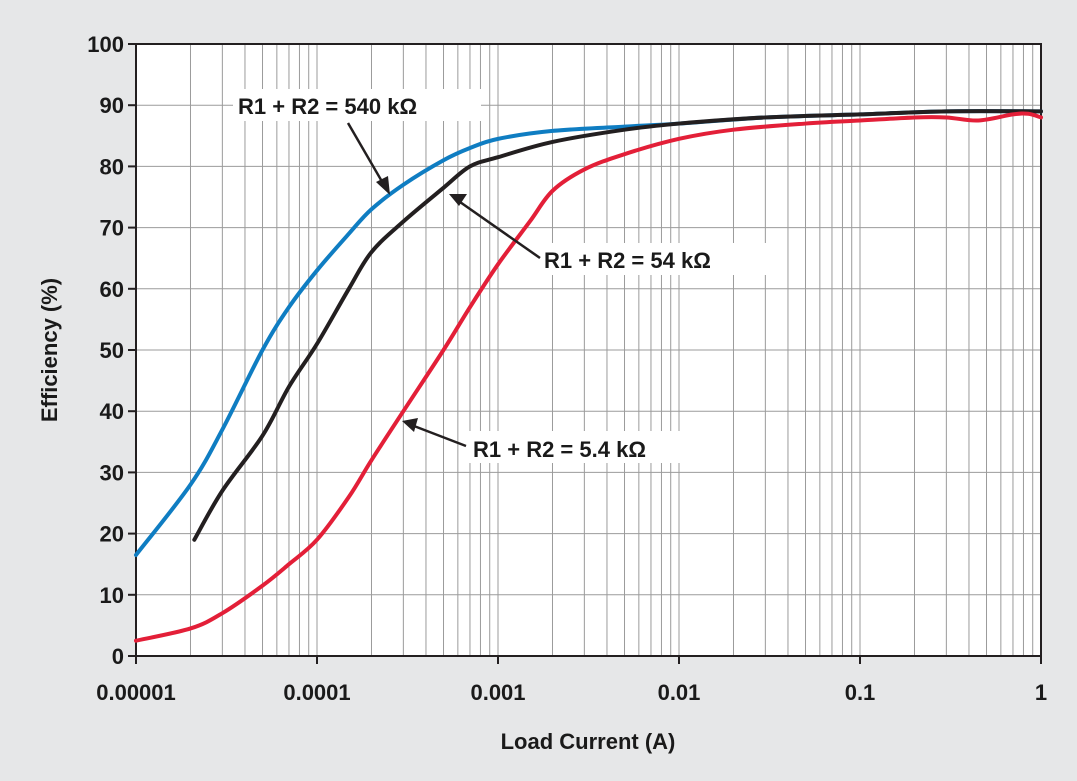 Image resolution: width=1077 pixels, height=781 pixels. Describe the element at coordinates (112, 350) in the screenshot. I see `y-tick-label: 50` at that location.